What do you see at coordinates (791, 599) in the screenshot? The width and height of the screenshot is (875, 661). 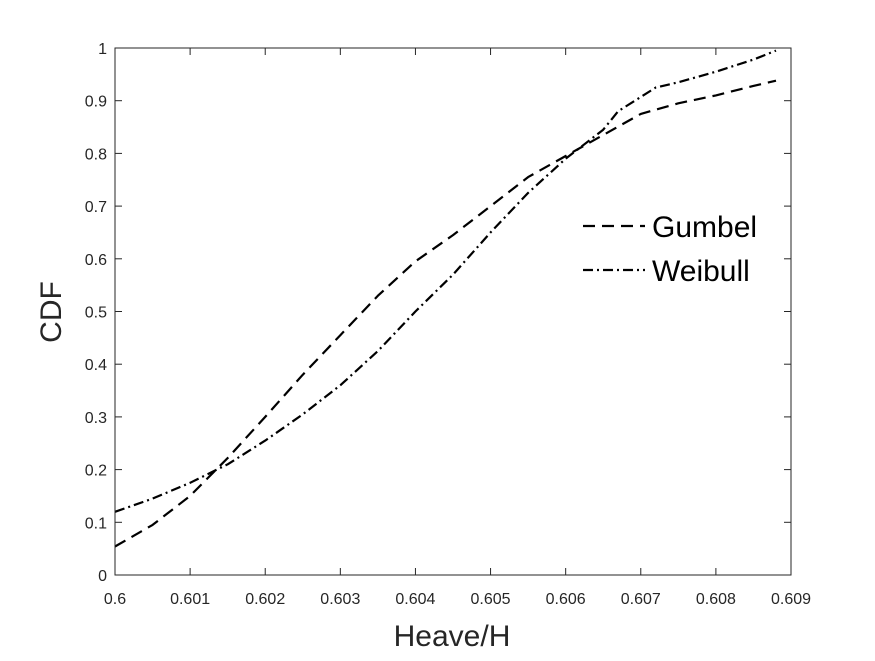 I see `x-tick-label: 0.609` at bounding box center [791, 599].